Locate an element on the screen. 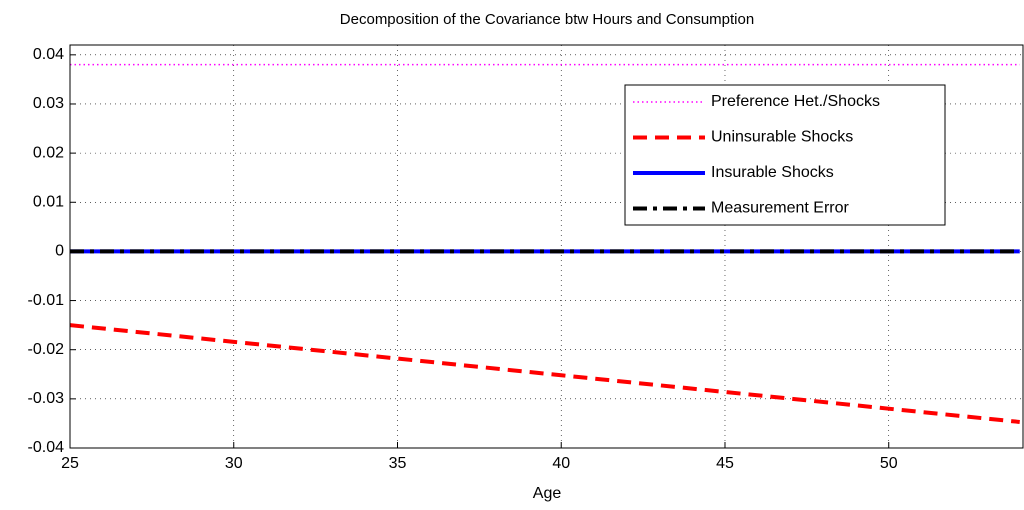 This screenshot has height=510, width=1024. y-tick-label: 0.02 is located at coordinates (48, 152).